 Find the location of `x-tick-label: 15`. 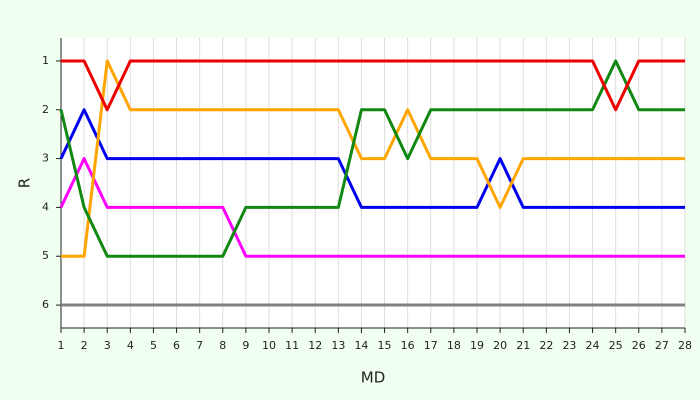

x-tick-label: 15 is located at coordinates (385, 345).